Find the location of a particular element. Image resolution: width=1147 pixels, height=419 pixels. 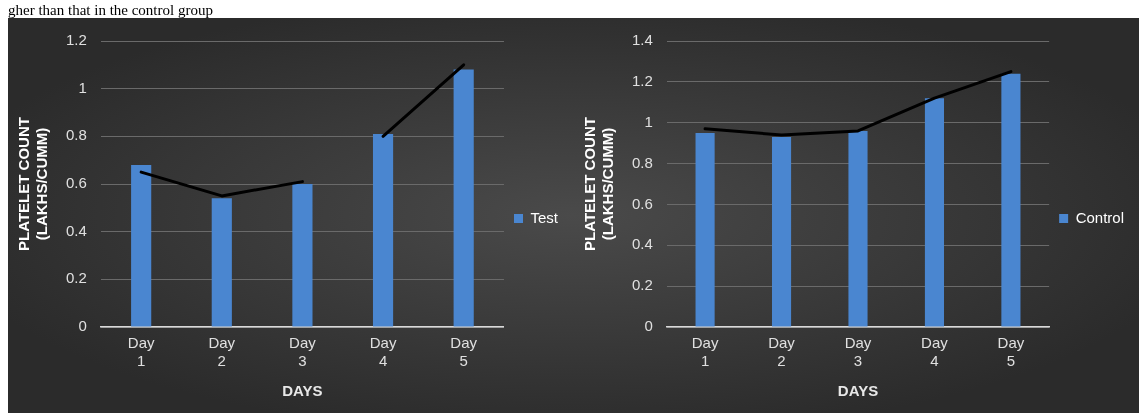

legend-label: Control is located at coordinates (1099, 217).